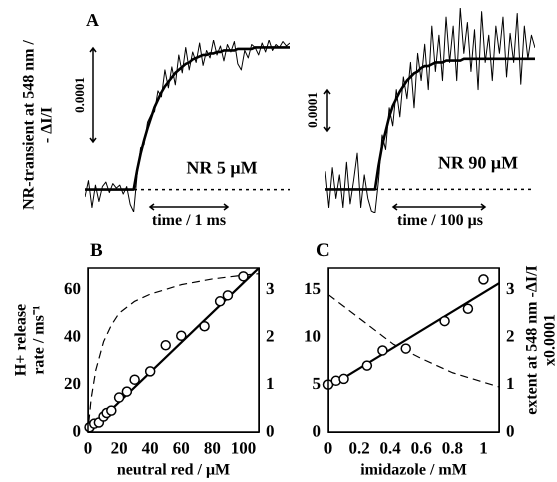 The image size is (557, 482). I want to click on x-tick-label: 60, so click(181, 448).